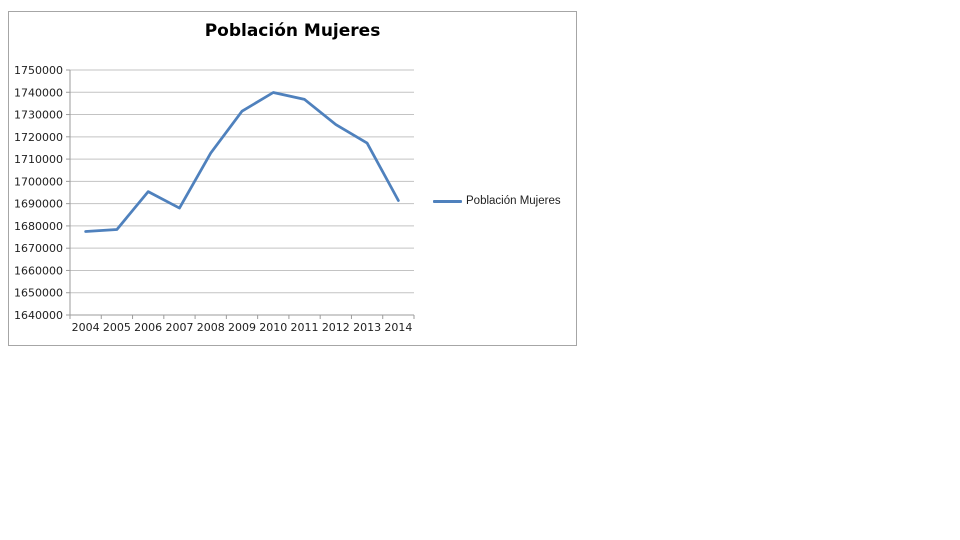 The height and width of the screenshot is (540, 960). Describe the element at coordinates (292, 31) in the screenshot. I see `chart-title: Población Mujeres` at that location.